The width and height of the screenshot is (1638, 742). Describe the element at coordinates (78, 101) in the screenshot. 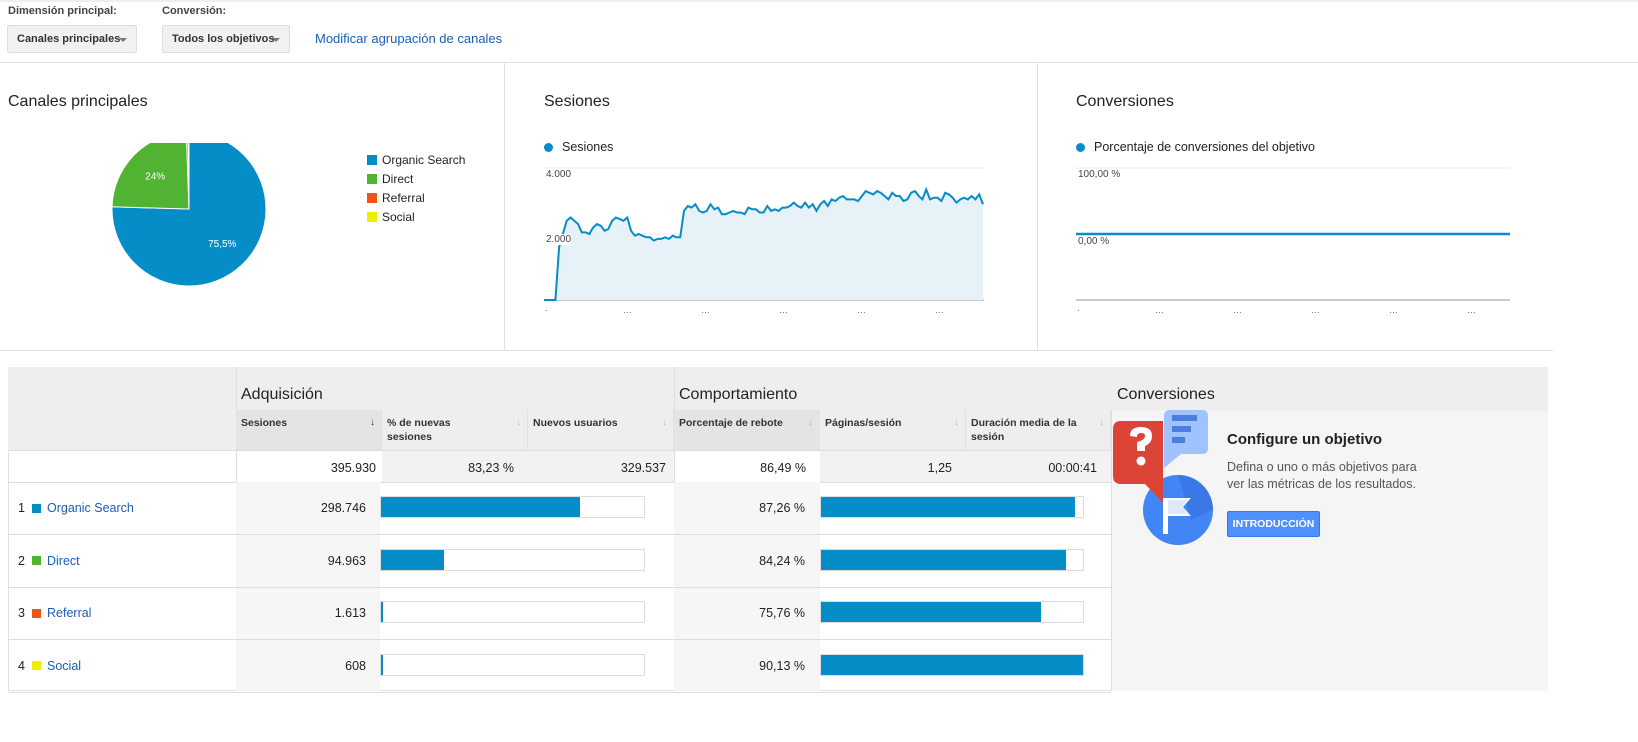

I see `pie-title: Canales principales` at that location.